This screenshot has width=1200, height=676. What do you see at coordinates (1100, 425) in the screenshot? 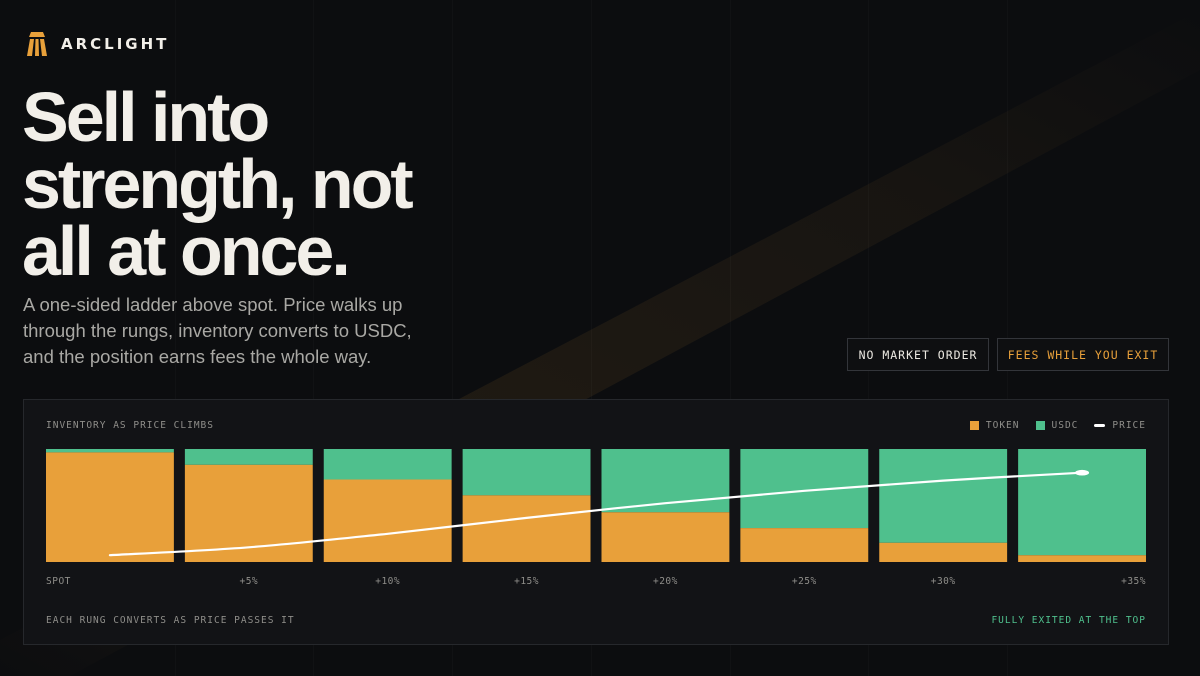
I see `price-line-swatch` at bounding box center [1100, 425].